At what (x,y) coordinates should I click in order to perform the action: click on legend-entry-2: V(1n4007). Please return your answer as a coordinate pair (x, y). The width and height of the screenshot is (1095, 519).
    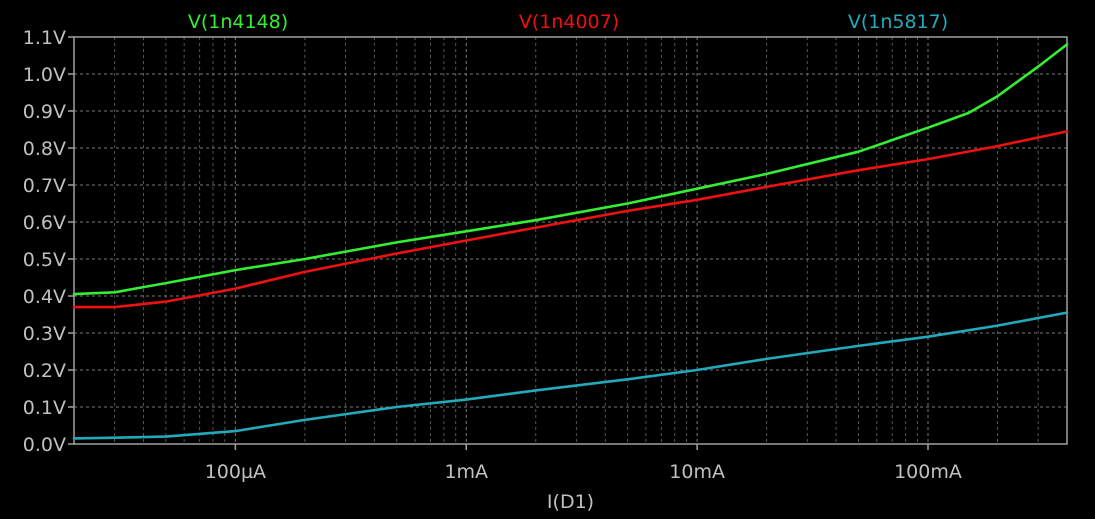
    Looking at the image, I should click on (569, 22).